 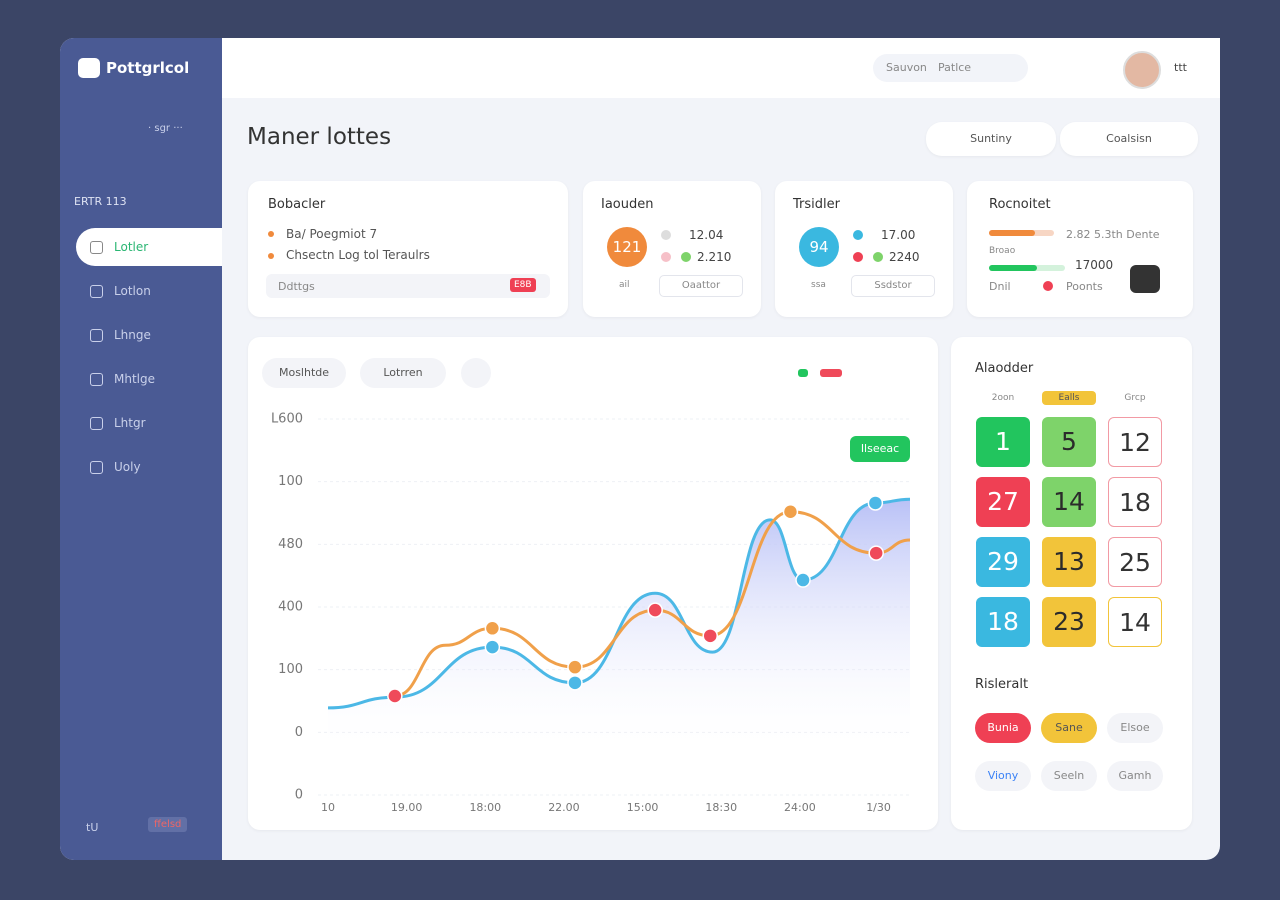 What do you see at coordinates (627, 247) in the screenshot?
I see `stat-badge: 121` at bounding box center [627, 247].